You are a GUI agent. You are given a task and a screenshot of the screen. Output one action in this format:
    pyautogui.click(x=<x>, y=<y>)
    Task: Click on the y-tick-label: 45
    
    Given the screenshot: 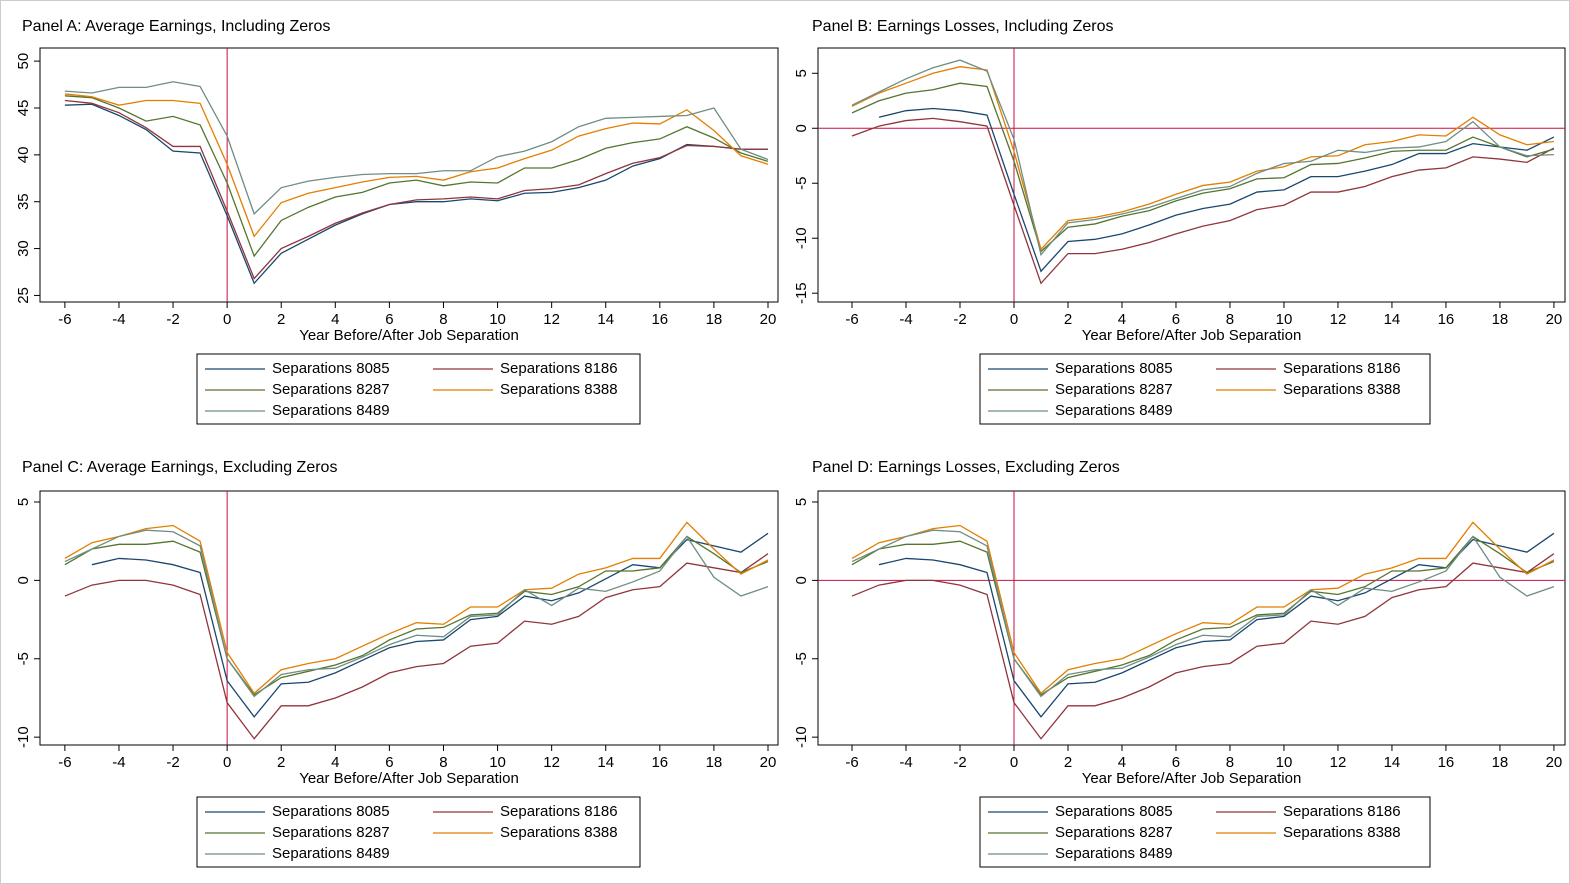 What is the action you would take?
    pyautogui.click(x=23, y=108)
    